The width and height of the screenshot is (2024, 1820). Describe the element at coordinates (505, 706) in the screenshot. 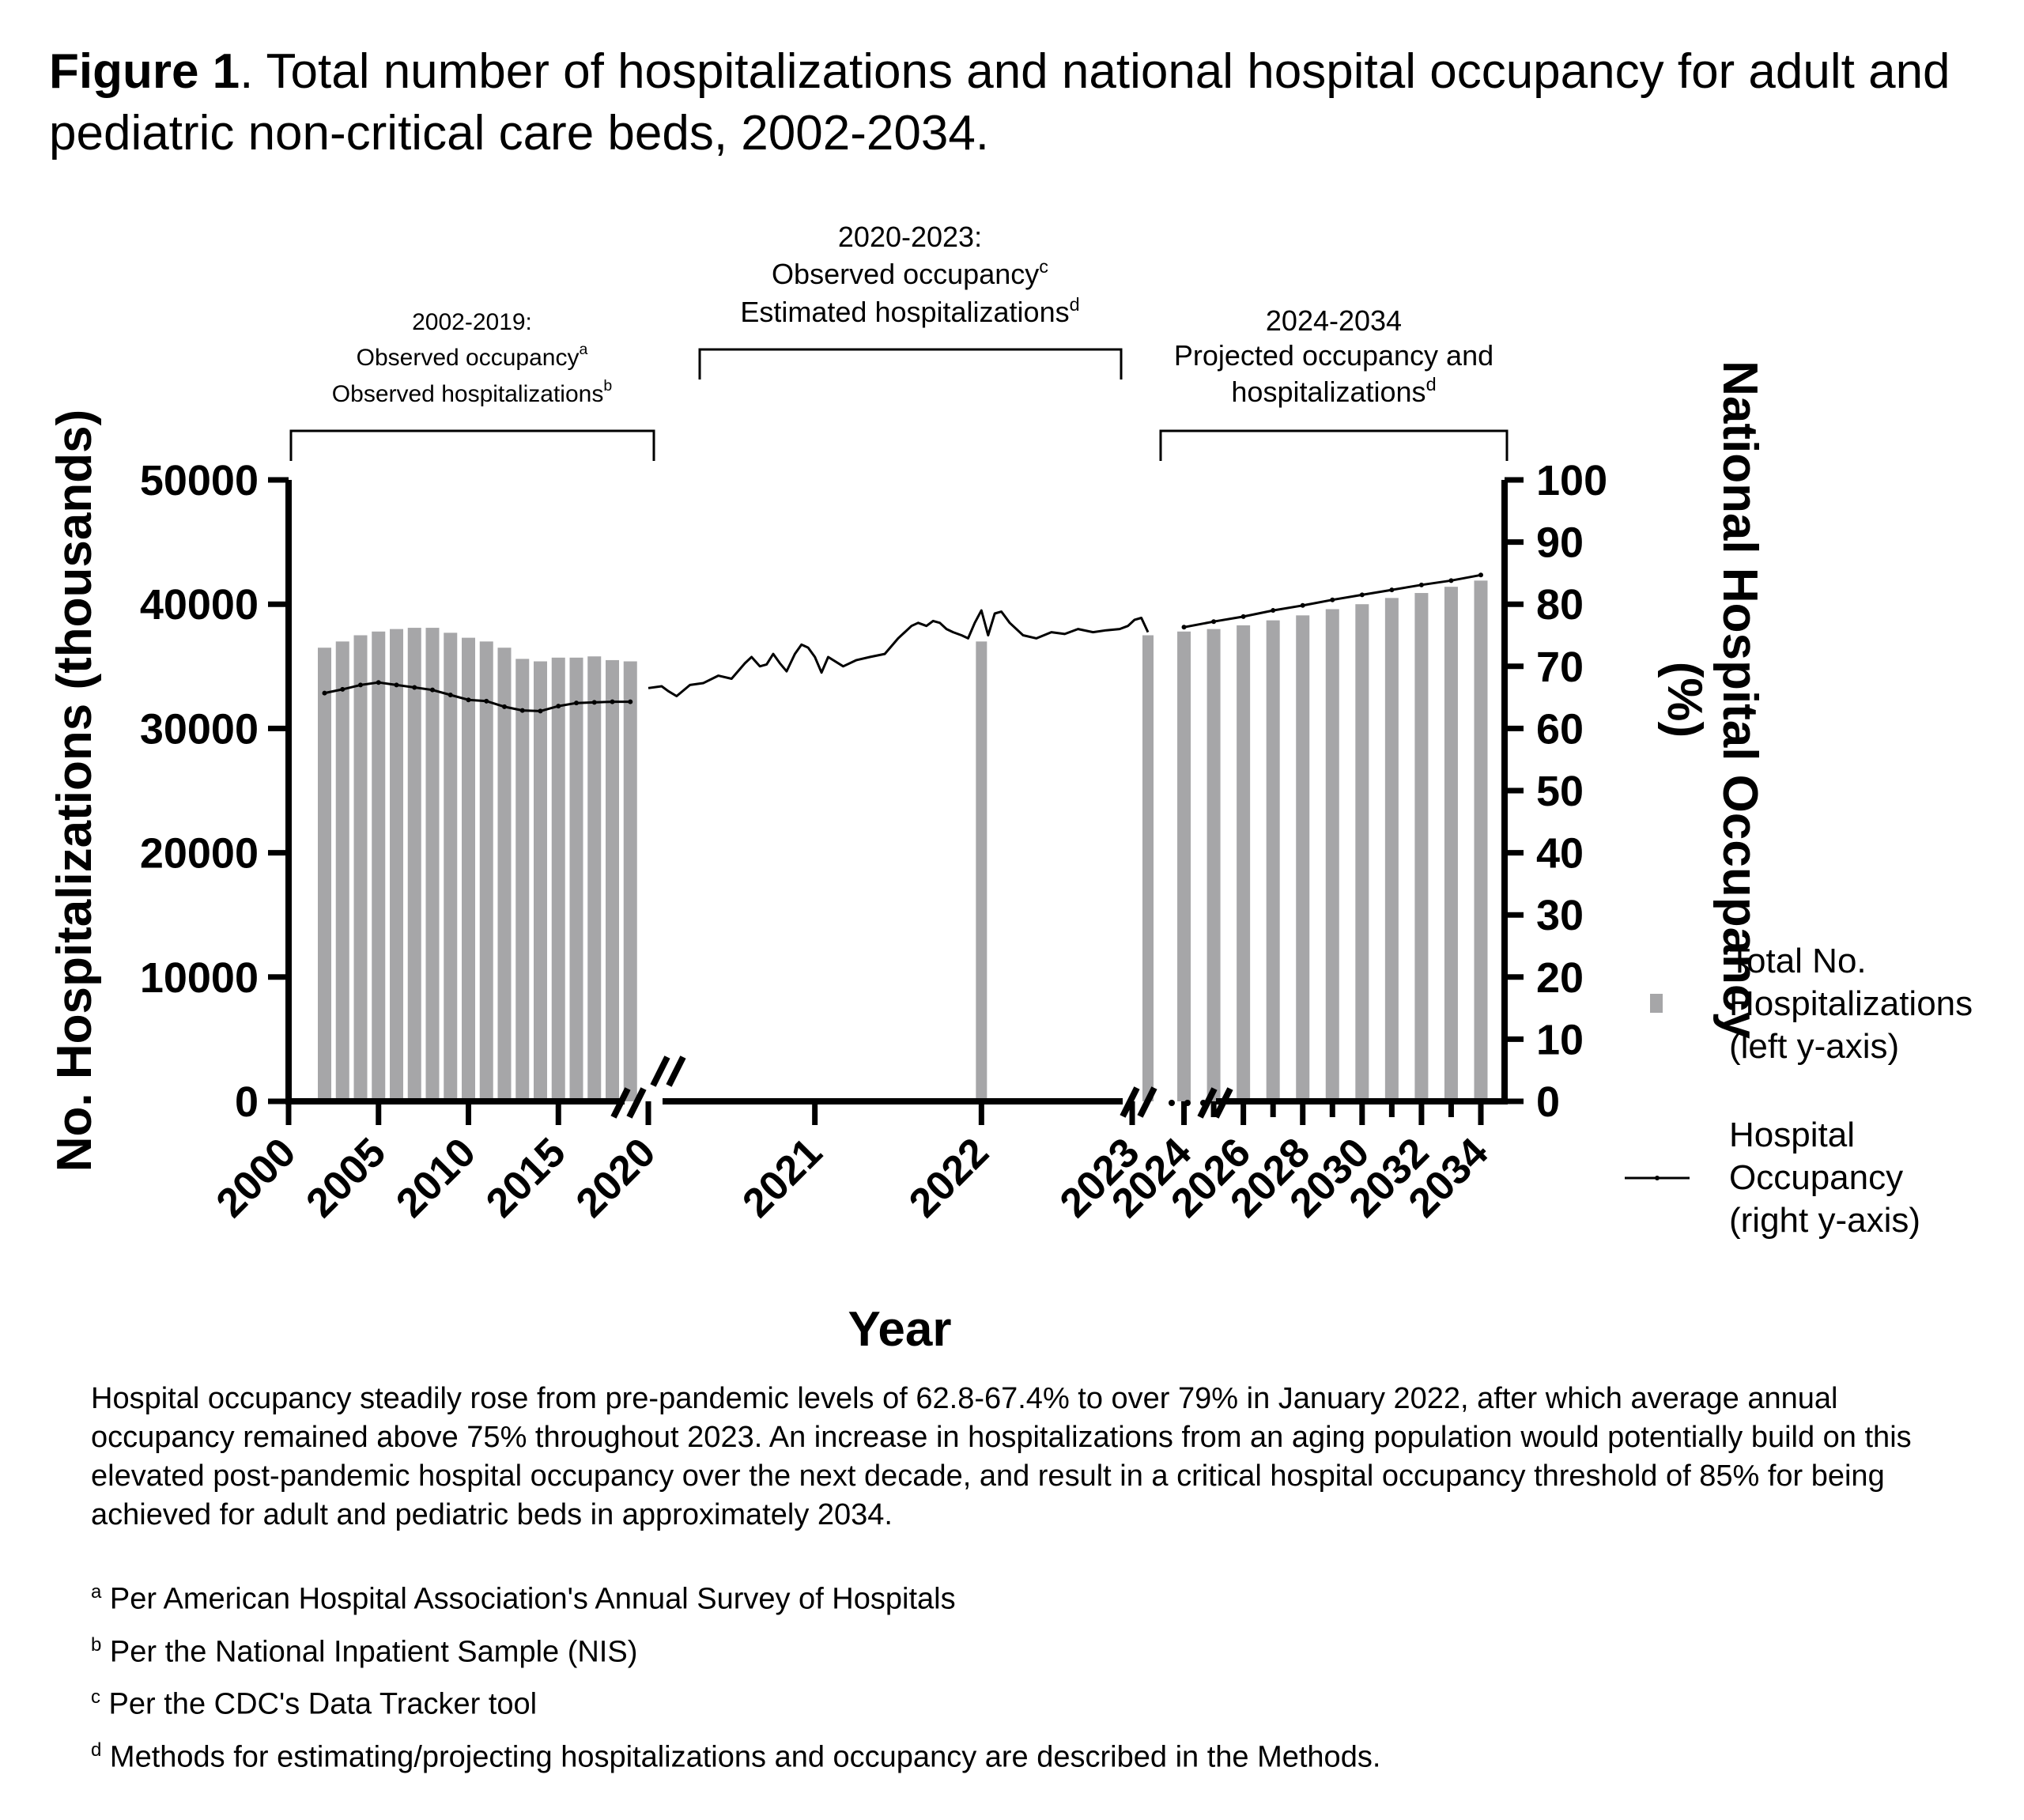

I see `occupancy-point-2012` at that location.